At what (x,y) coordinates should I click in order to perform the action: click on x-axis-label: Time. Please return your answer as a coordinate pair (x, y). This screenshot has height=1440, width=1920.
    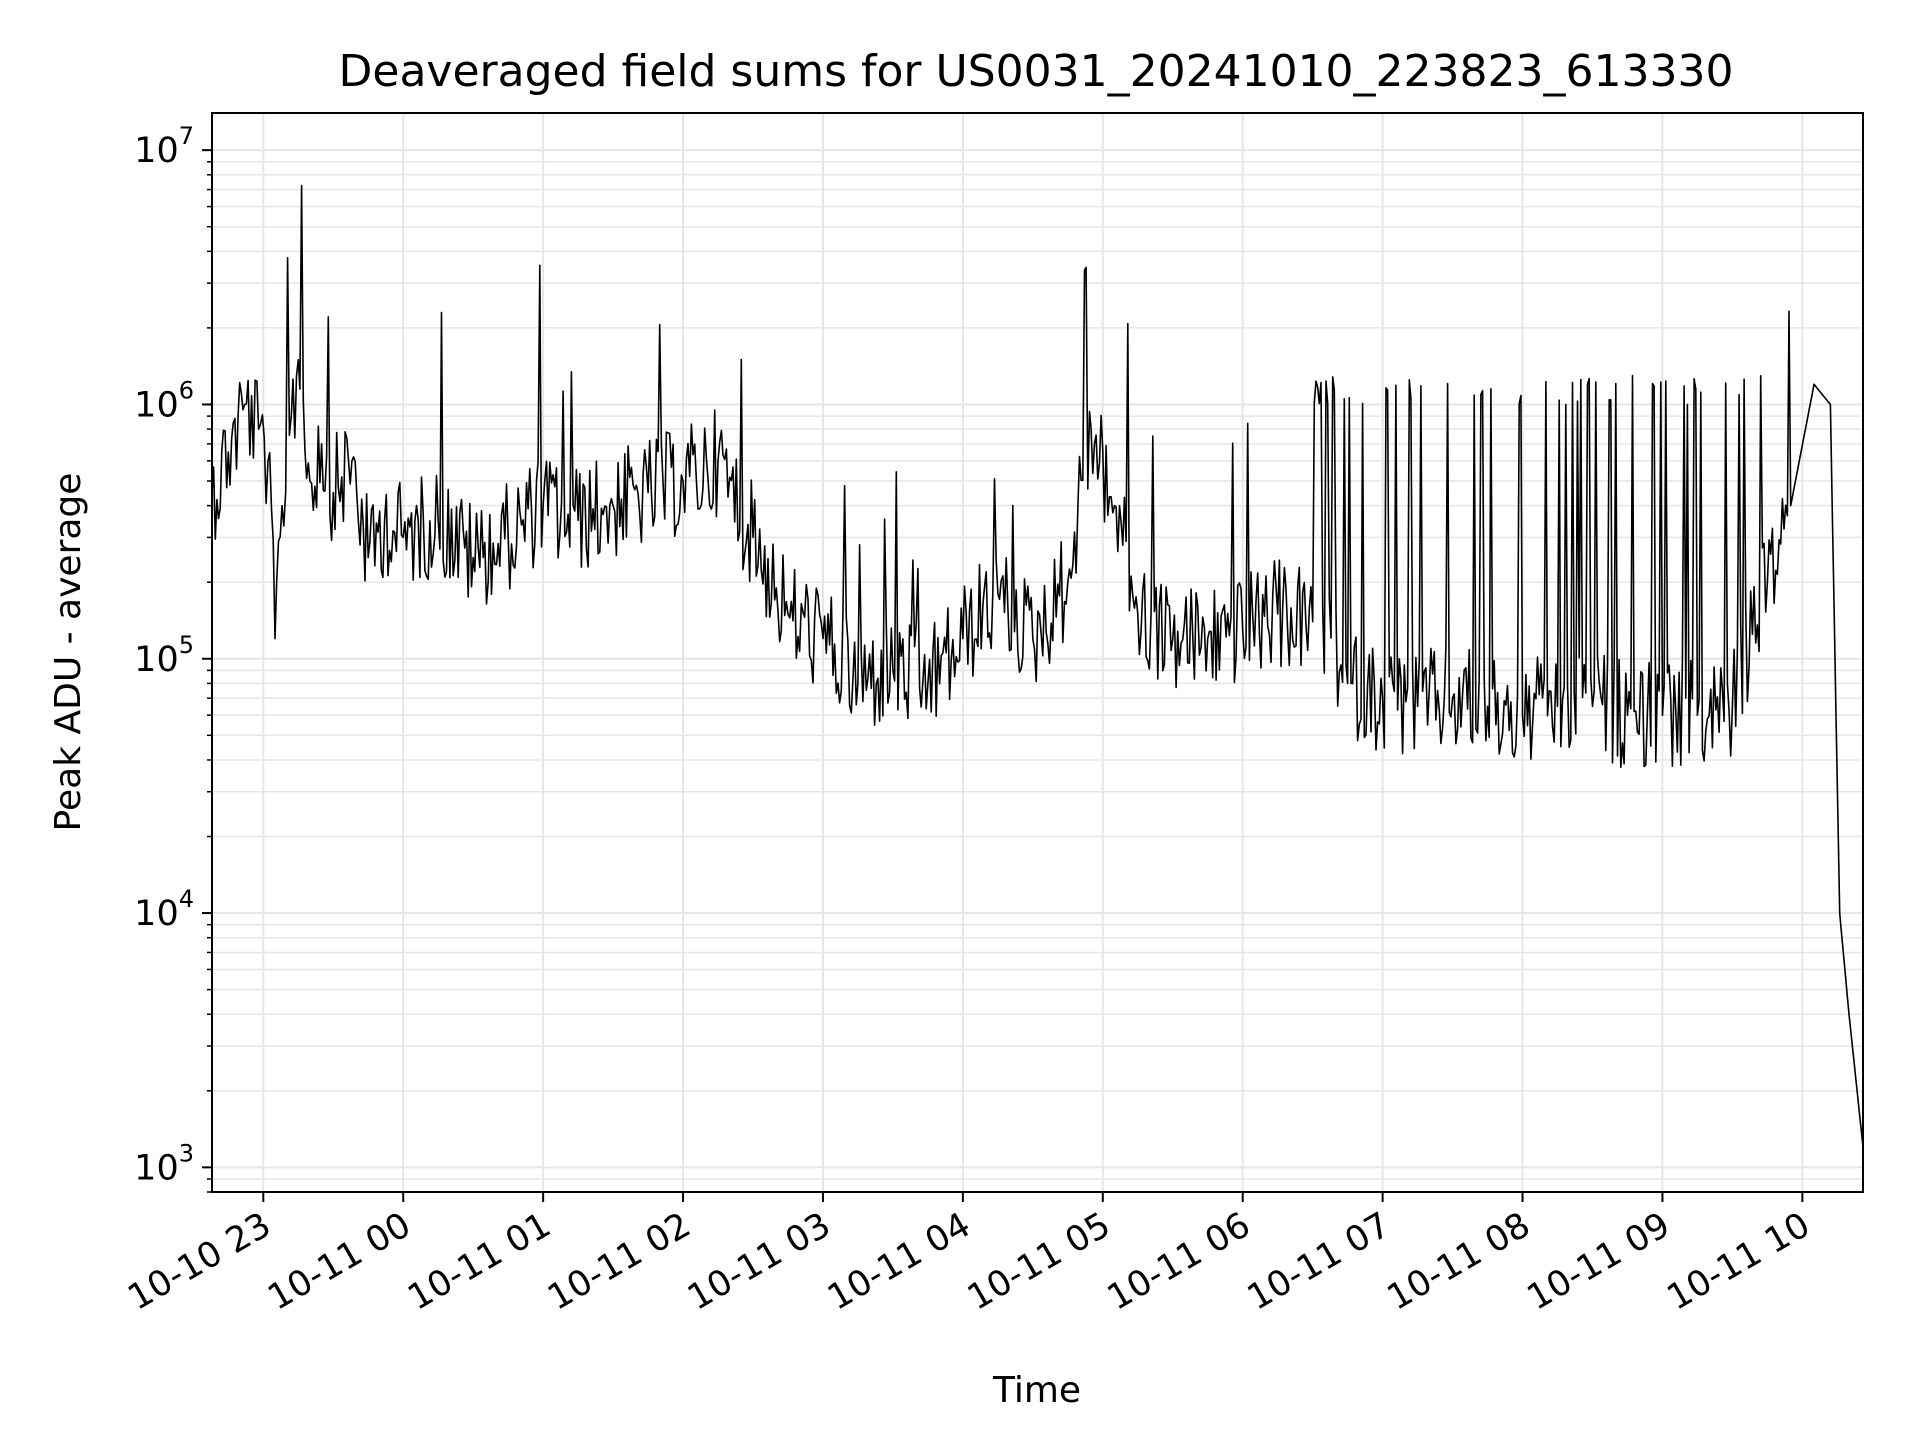
    Looking at the image, I should click on (1036, 1390).